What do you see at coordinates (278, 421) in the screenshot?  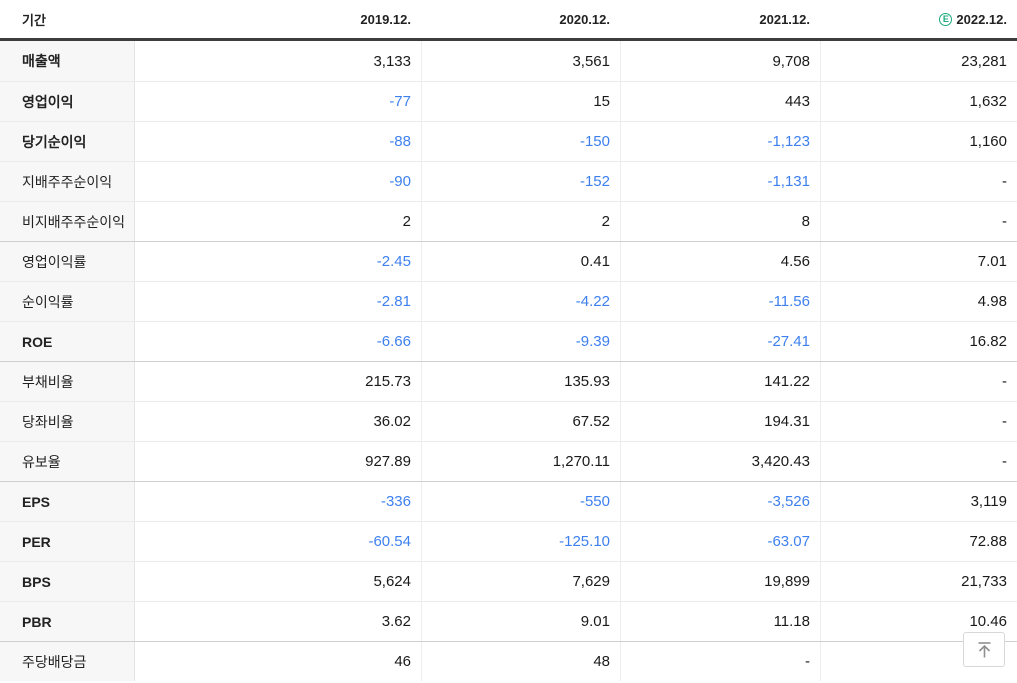 I see `cell-value: 36.02` at bounding box center [278, 421].